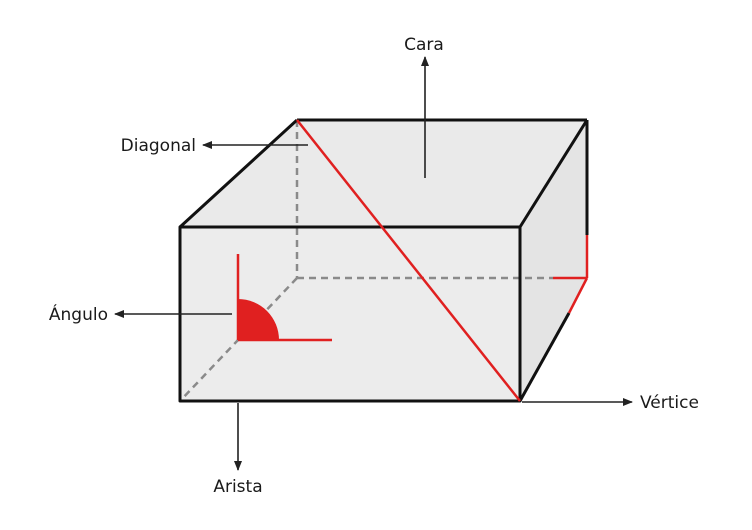  I want to click on red-edge-right-bottom, so click(578, 295).